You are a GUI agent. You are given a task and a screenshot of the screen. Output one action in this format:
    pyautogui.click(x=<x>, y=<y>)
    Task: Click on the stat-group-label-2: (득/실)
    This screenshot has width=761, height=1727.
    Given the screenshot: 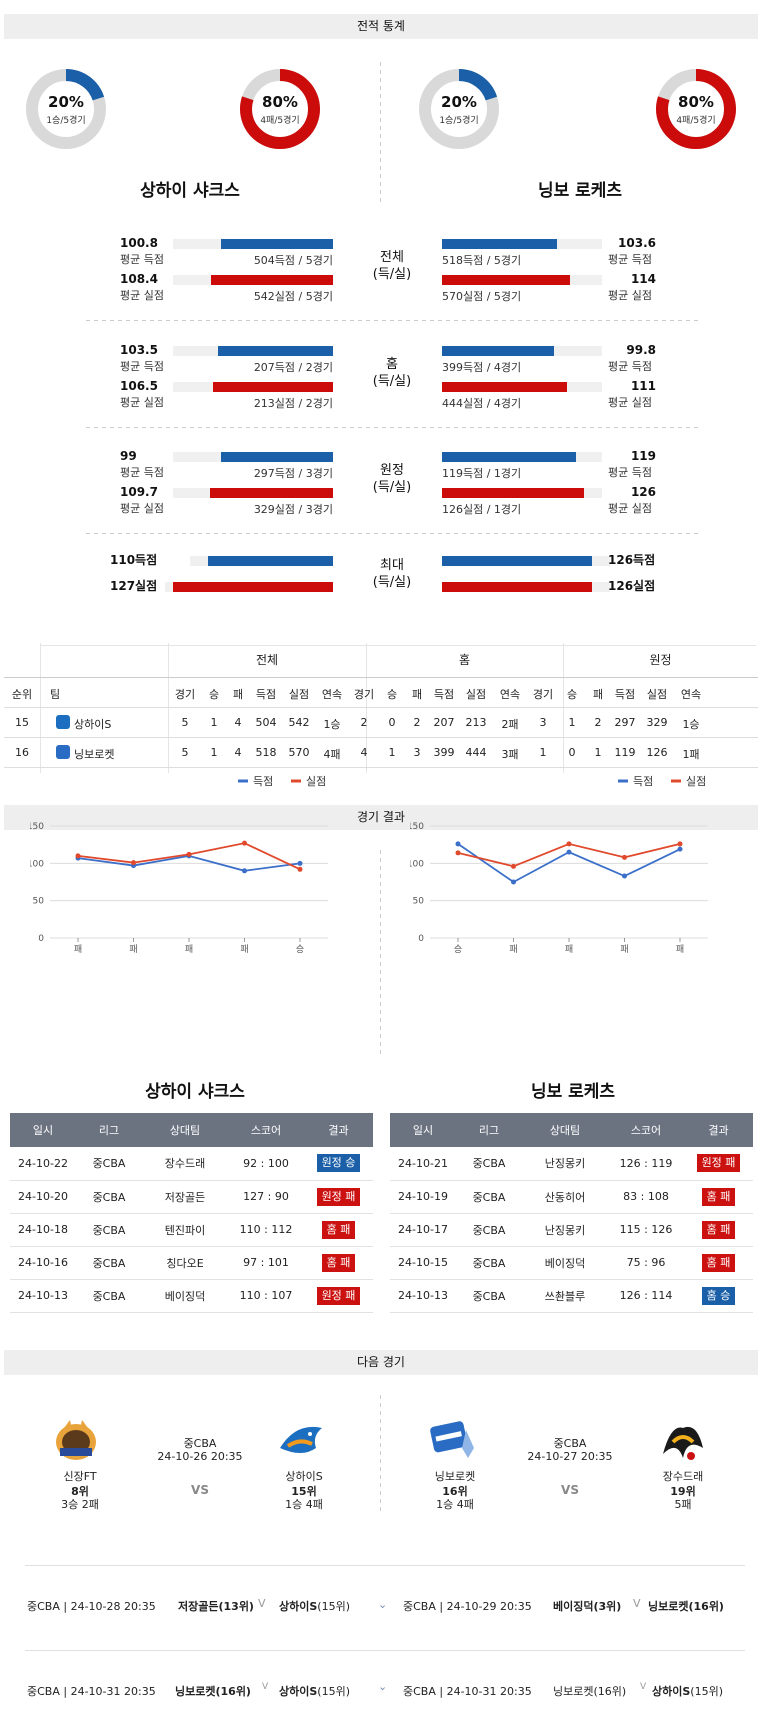 What is the action you would take?
    pyautogui.click(x=392, y=274)
    